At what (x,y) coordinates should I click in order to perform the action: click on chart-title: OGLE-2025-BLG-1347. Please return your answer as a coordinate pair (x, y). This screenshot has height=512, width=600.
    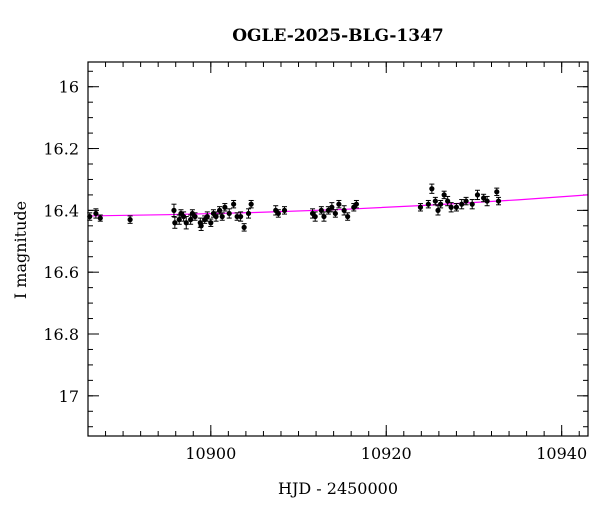
    Looking at the image, I should click on (338, 36).